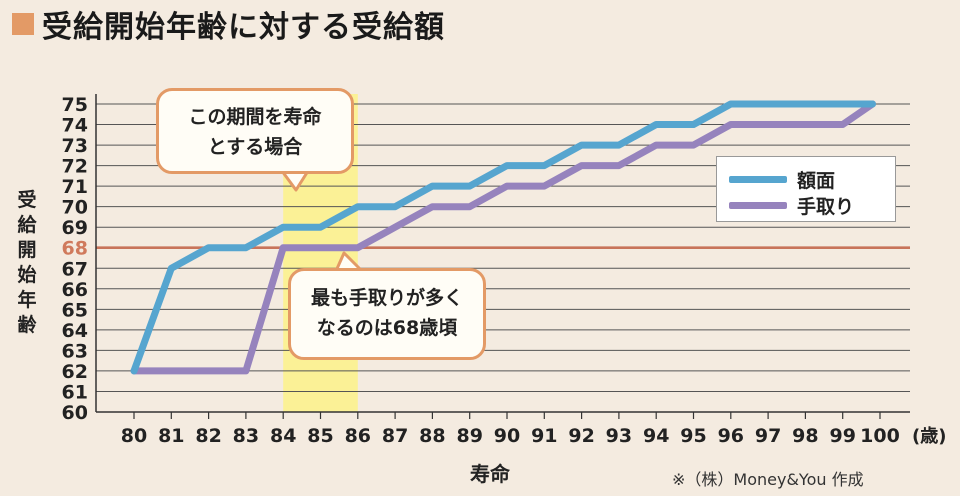 This screenshot has width=960, height=496. I want to click on x-tick-label: 90, so click(507, 436).